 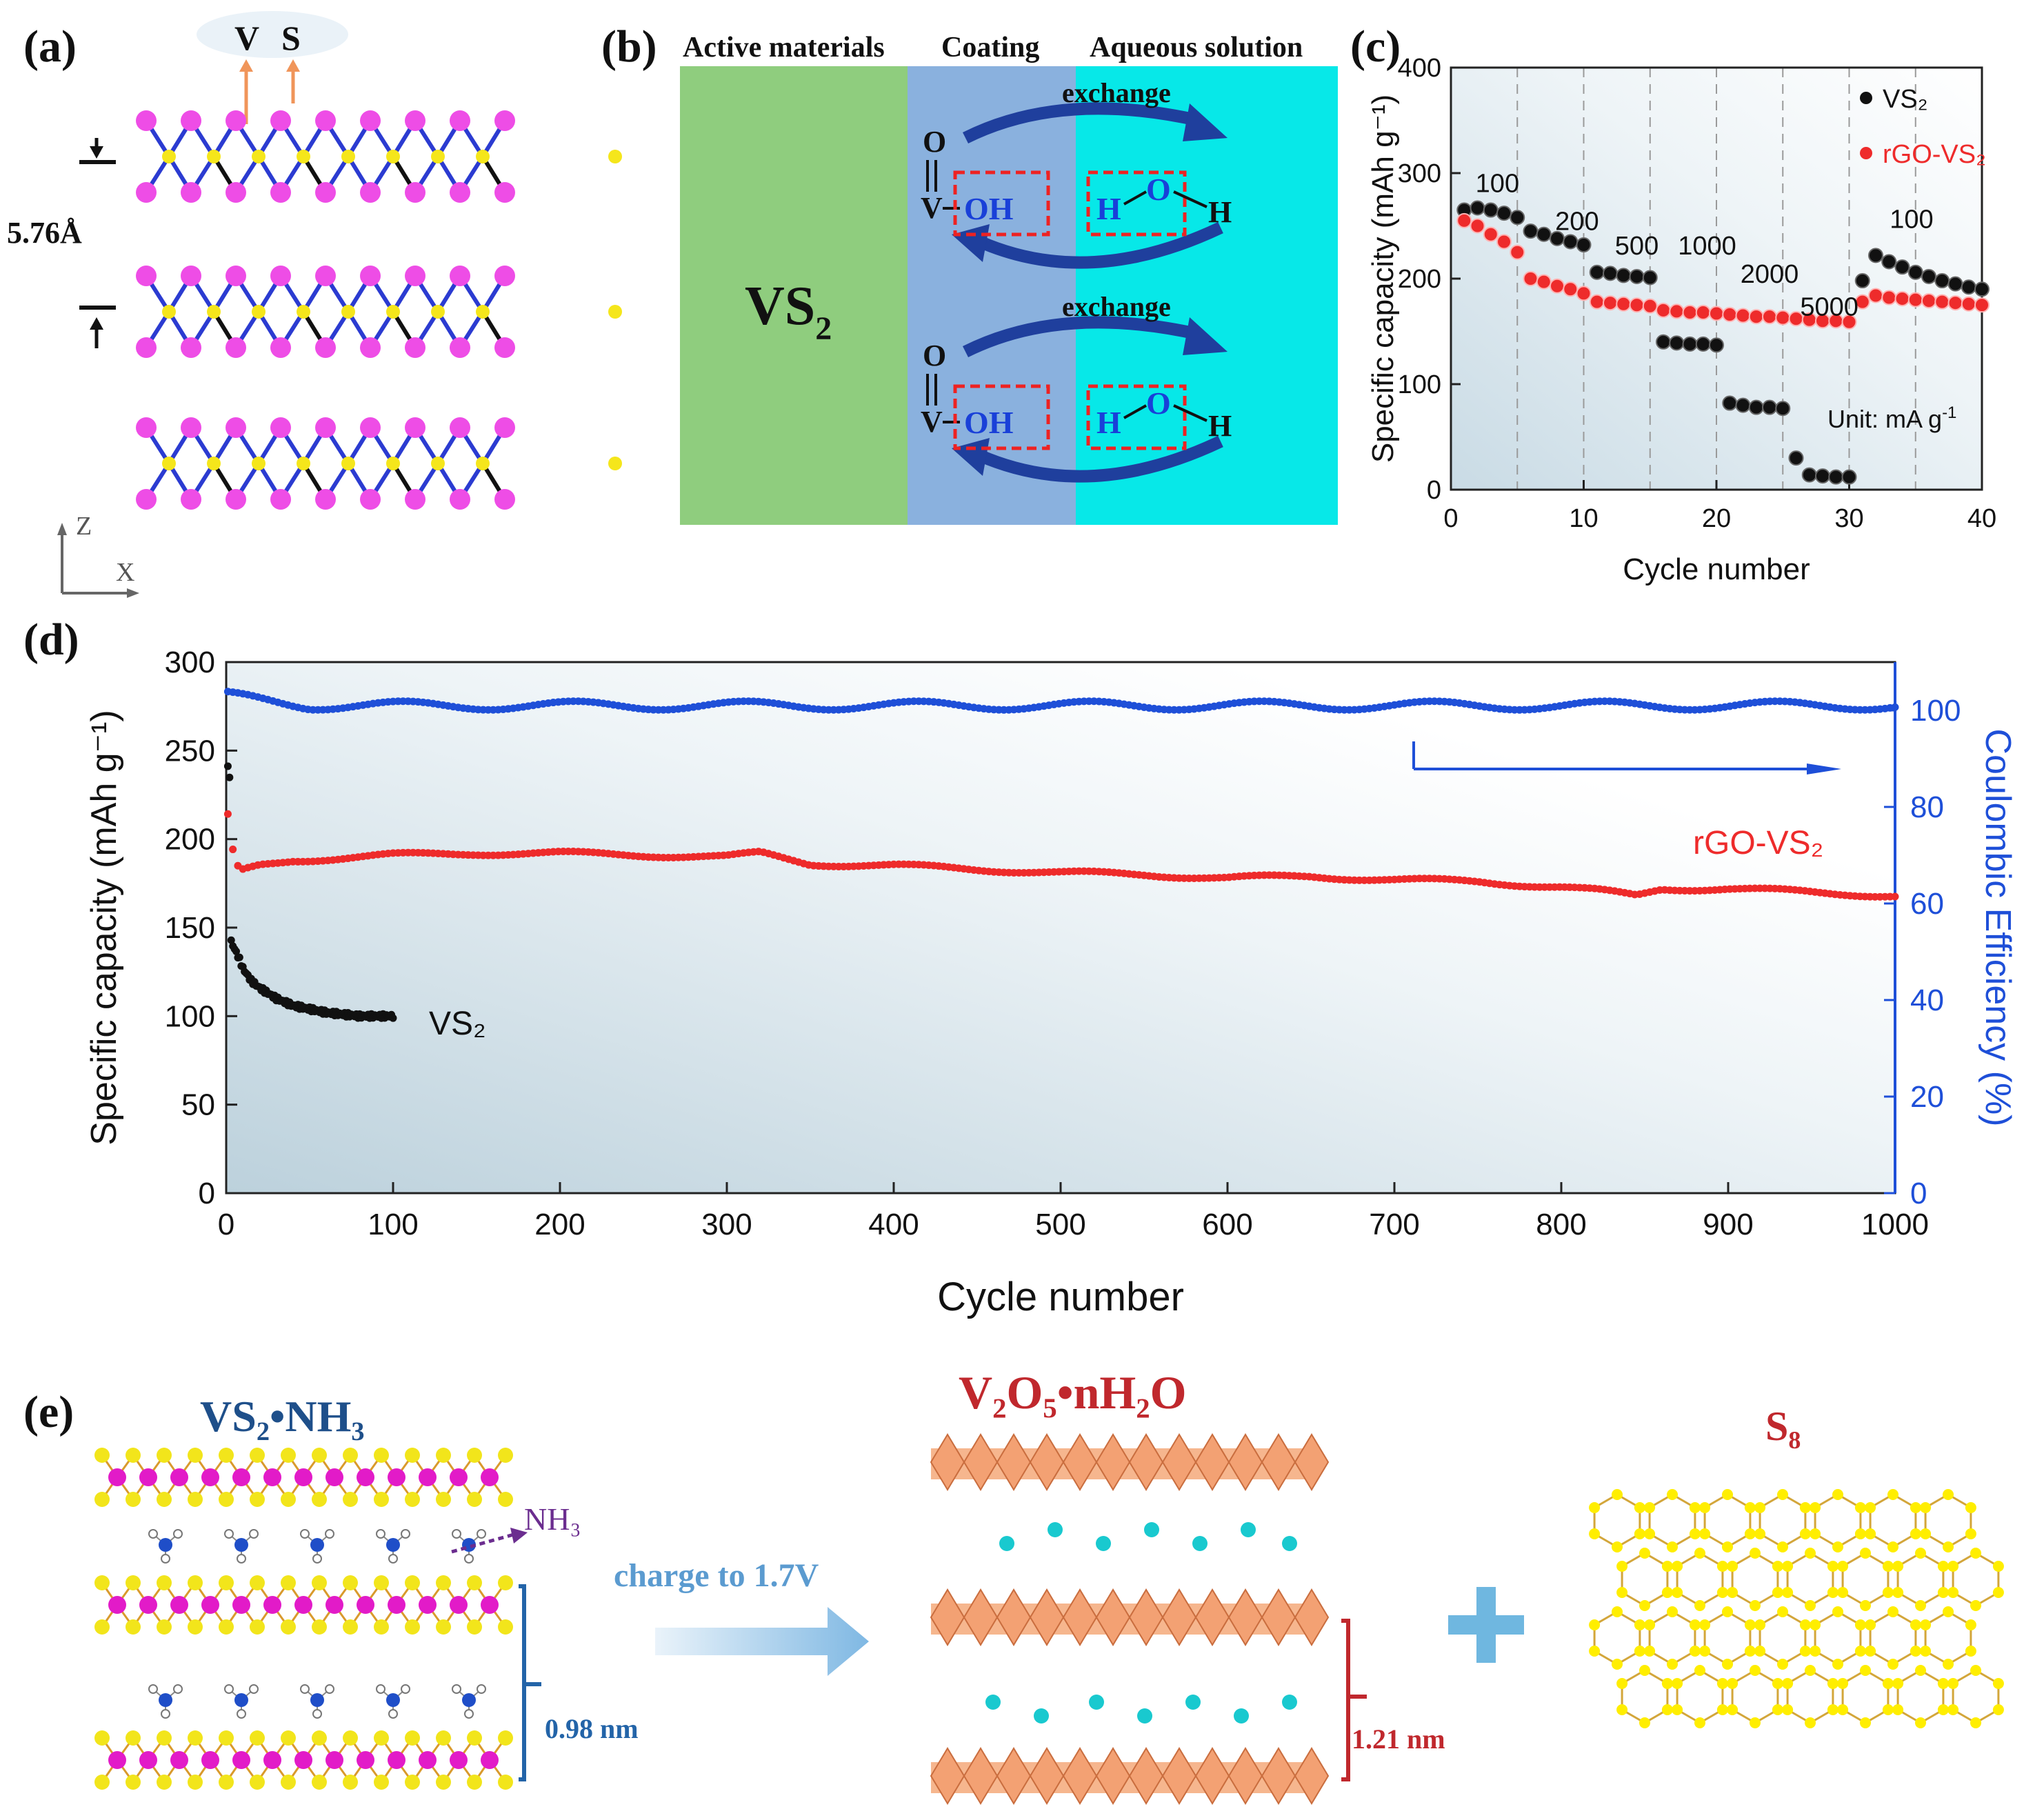 What do you see at coordinates (1006, 1544) in the screenshot?
I see `water-ion` at bounding box center [1006, 1544].